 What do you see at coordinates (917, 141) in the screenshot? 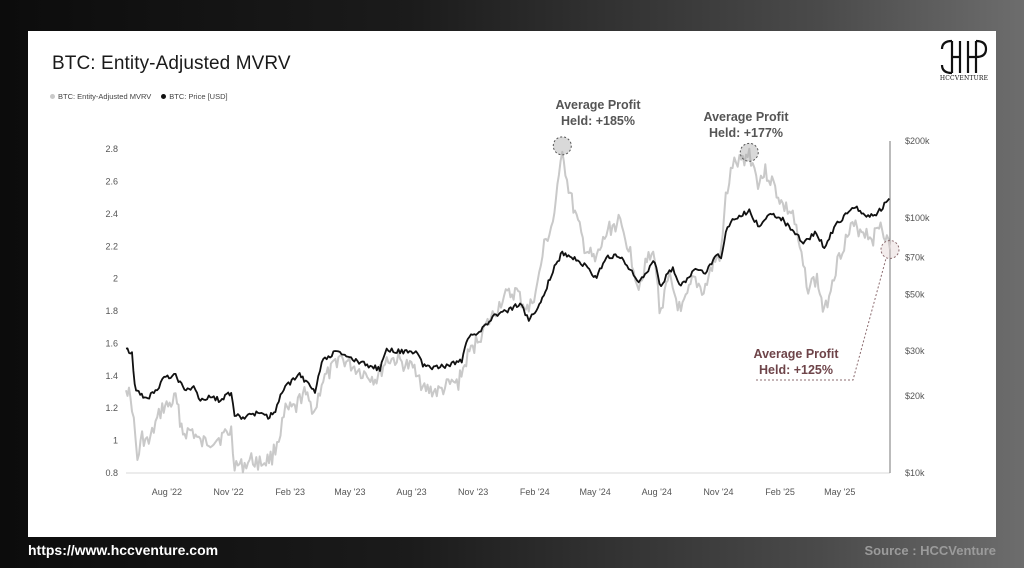
I see `y-right-tick-label: $200k` at bounding box center [917, 141].